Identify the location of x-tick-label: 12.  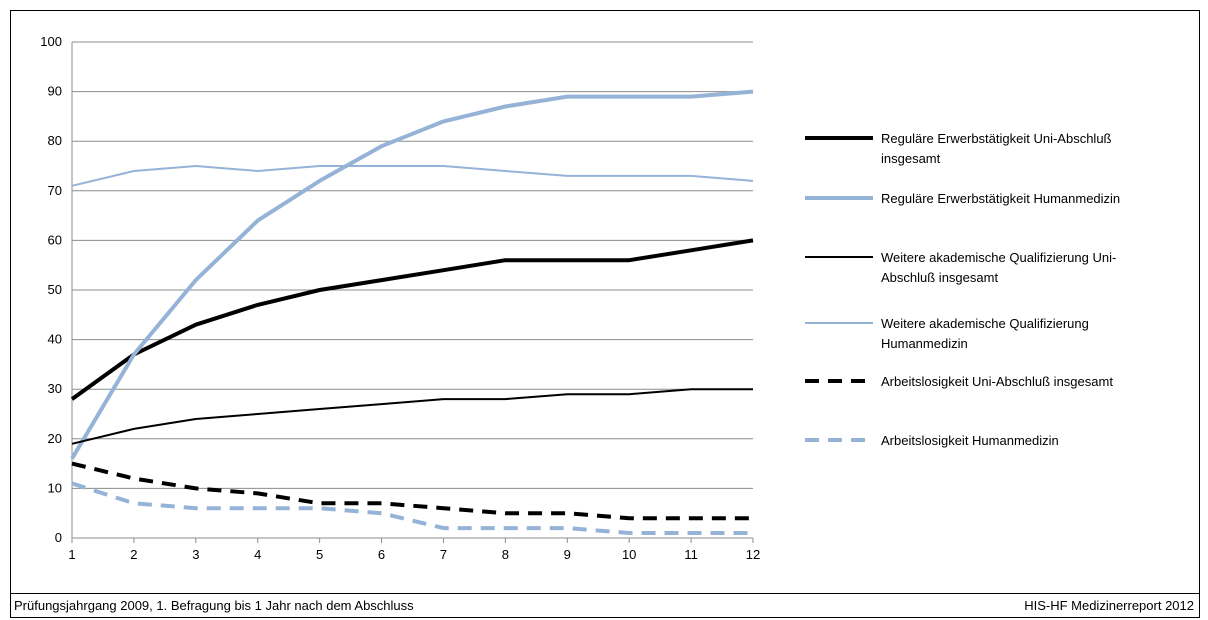
(753, 554).